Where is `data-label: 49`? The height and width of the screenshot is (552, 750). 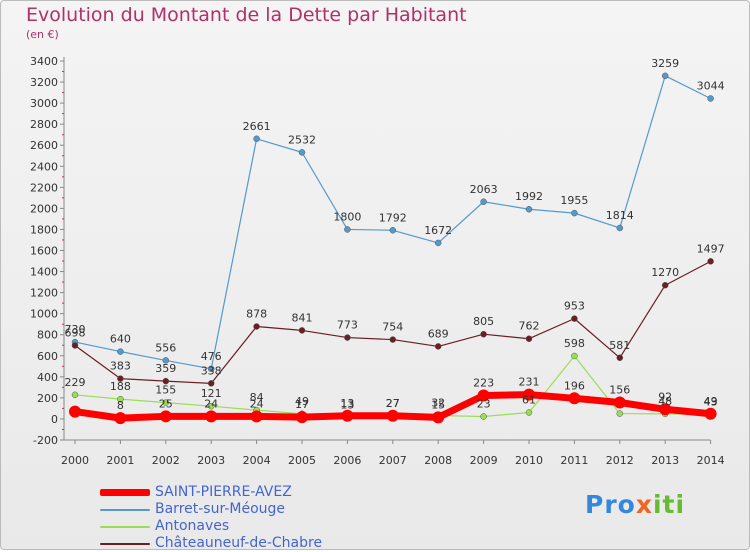
data-label: 49 is located at coordinates (711, 401).